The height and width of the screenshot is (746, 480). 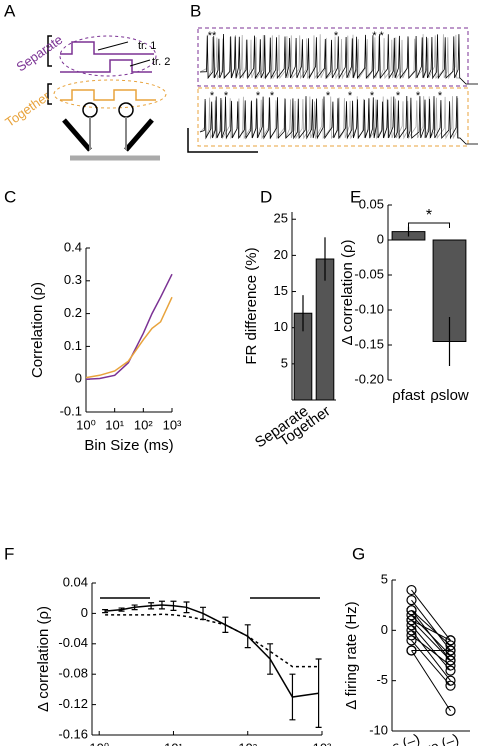 What do you see at coordinates (73, 673) in the screenshot?
I see `y-tick-label: -0.08` at bounding box center [73, 673].